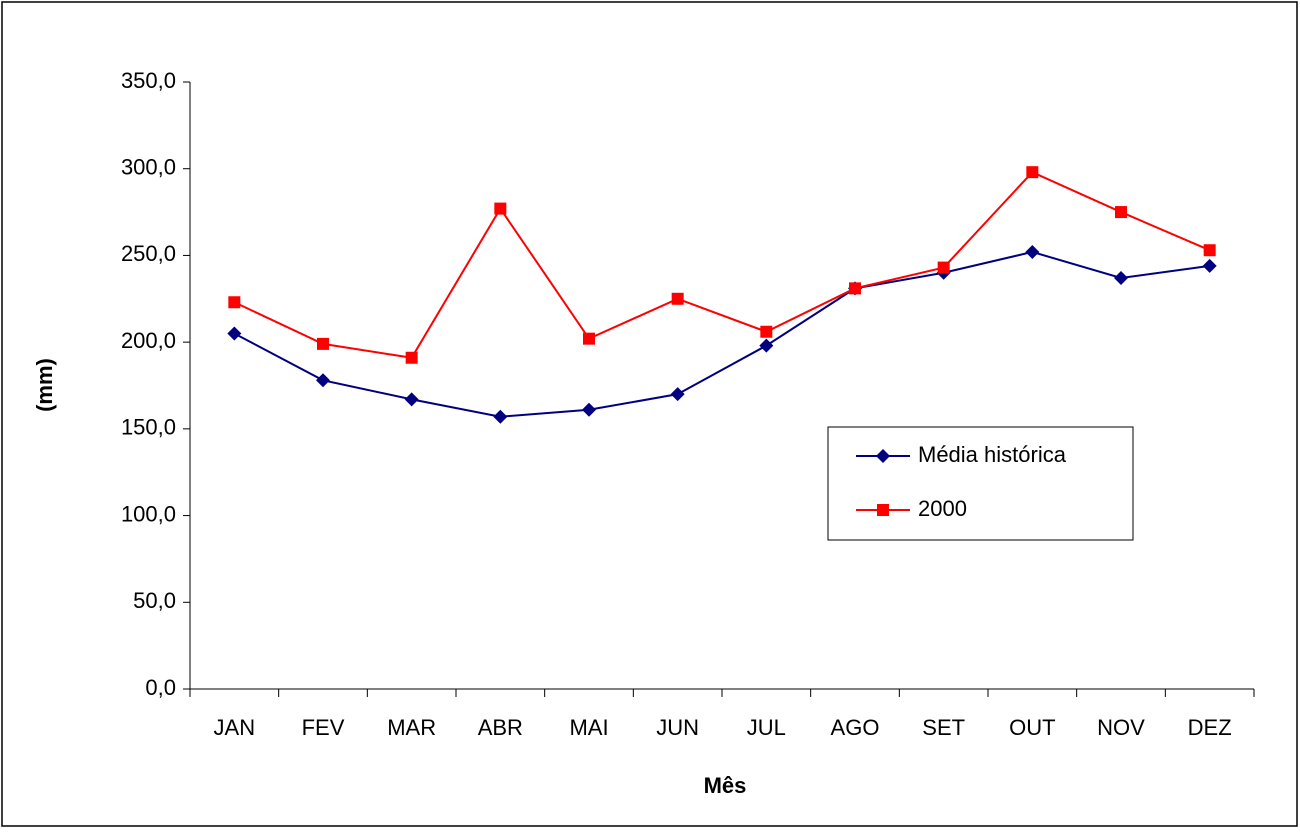 Image resolution: width=1300 pixels, height=833 pixels. I want to click on x-tick-label: DEZ, so click(1210, 727).